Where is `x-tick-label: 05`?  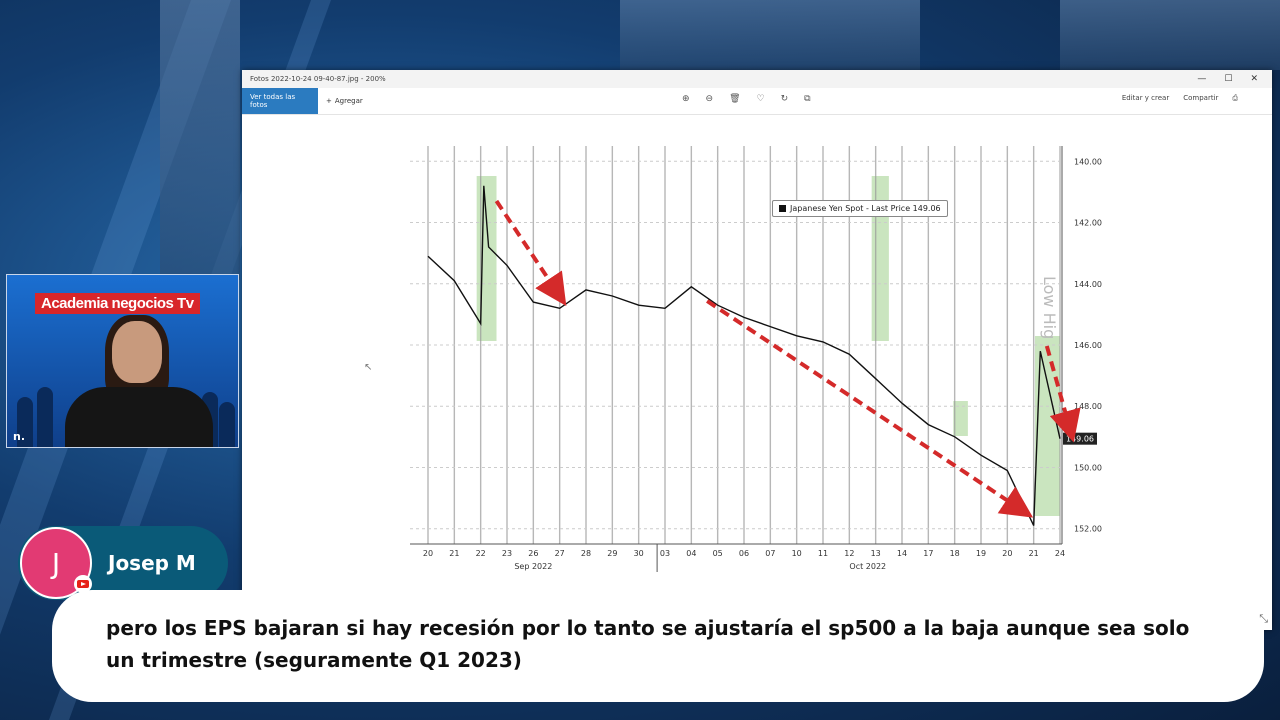
x-tick-label: 05 is located at coordinates (718, 553).